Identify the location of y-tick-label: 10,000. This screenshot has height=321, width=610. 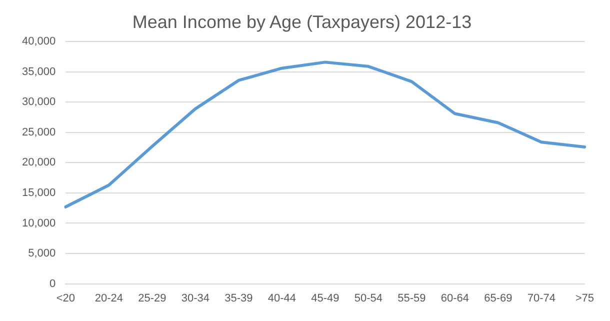
(39, 223).